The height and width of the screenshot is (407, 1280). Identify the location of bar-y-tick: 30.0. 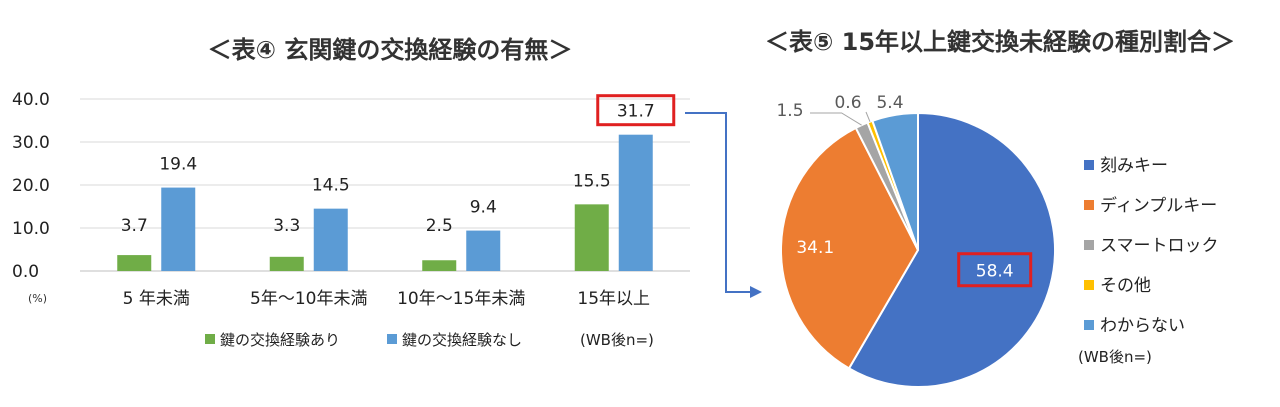
(31, 143).